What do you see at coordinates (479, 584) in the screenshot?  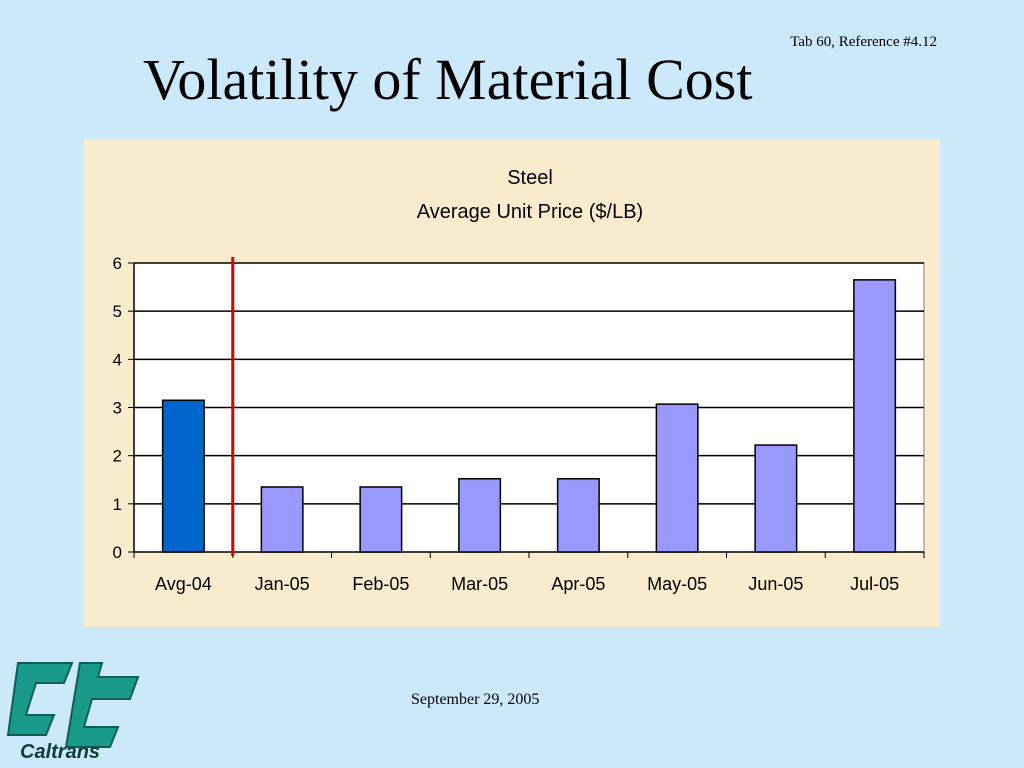 I see `x-tick-label: Mar-05` at bounding box center [479, 584].